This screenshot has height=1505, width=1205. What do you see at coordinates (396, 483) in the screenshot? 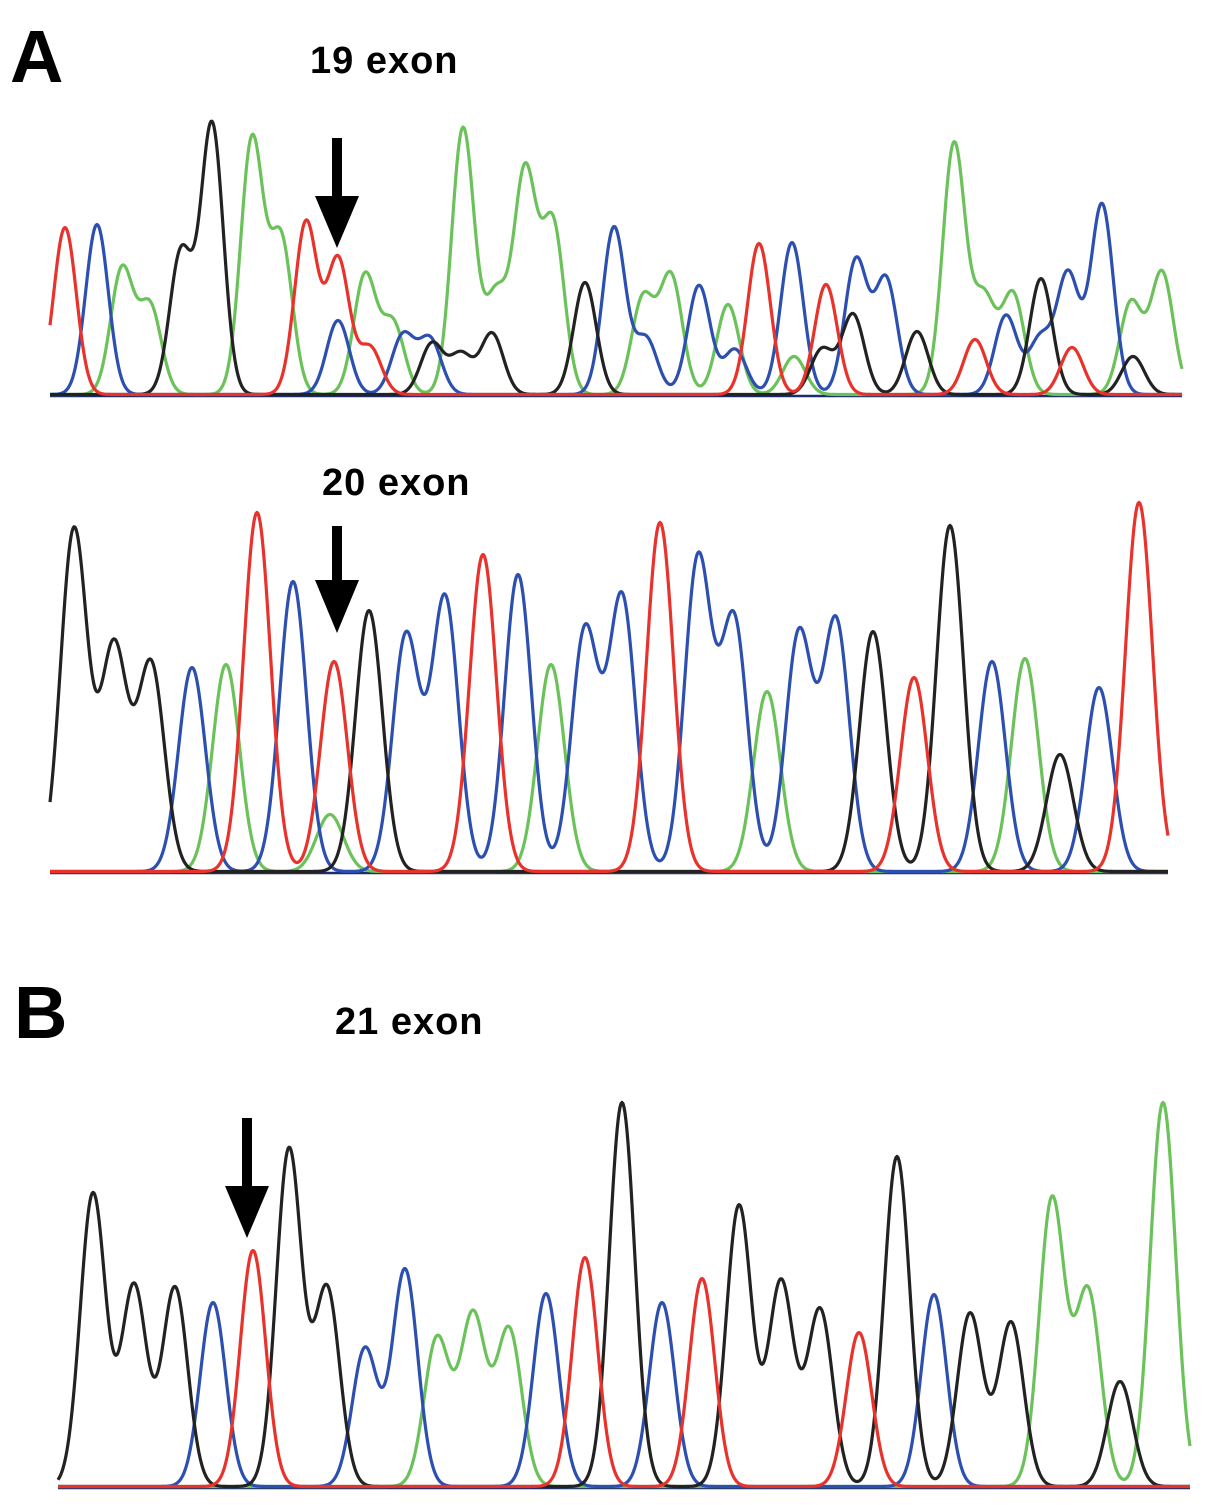
I see `panel-title-20-exon: 20 exon` at bounding box center [396, 483].